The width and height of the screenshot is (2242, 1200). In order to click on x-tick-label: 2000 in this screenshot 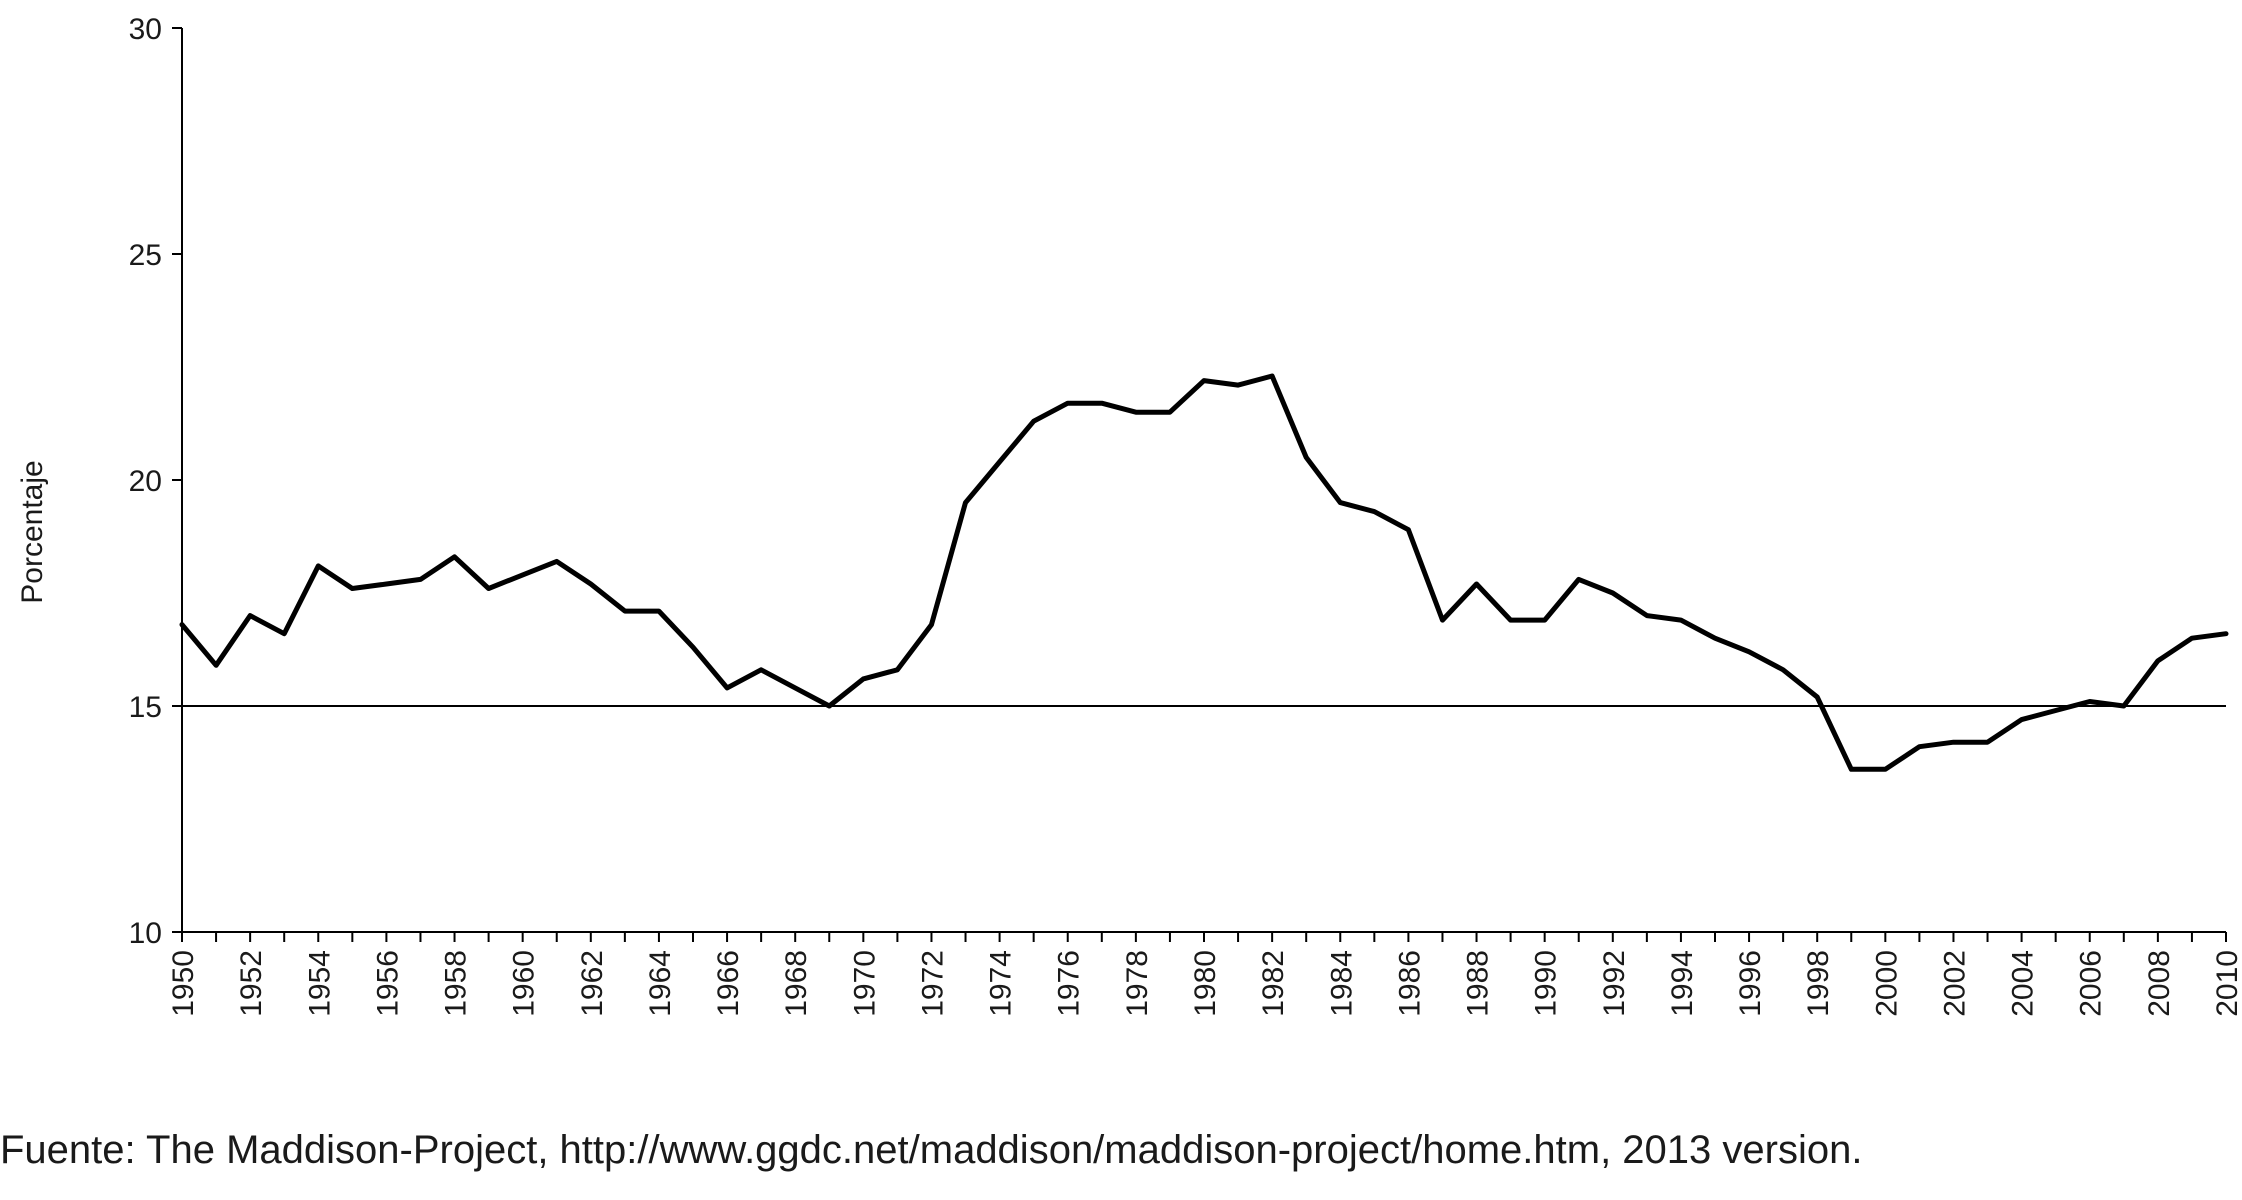, I will do `click(1886, 983)`.